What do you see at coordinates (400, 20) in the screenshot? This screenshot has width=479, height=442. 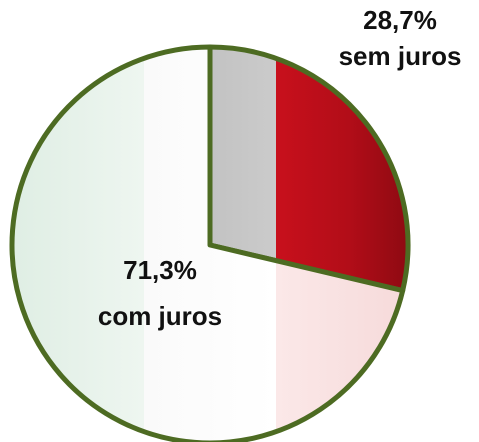 I see `value-label: 28,7%` at bounding box center [400, 20].